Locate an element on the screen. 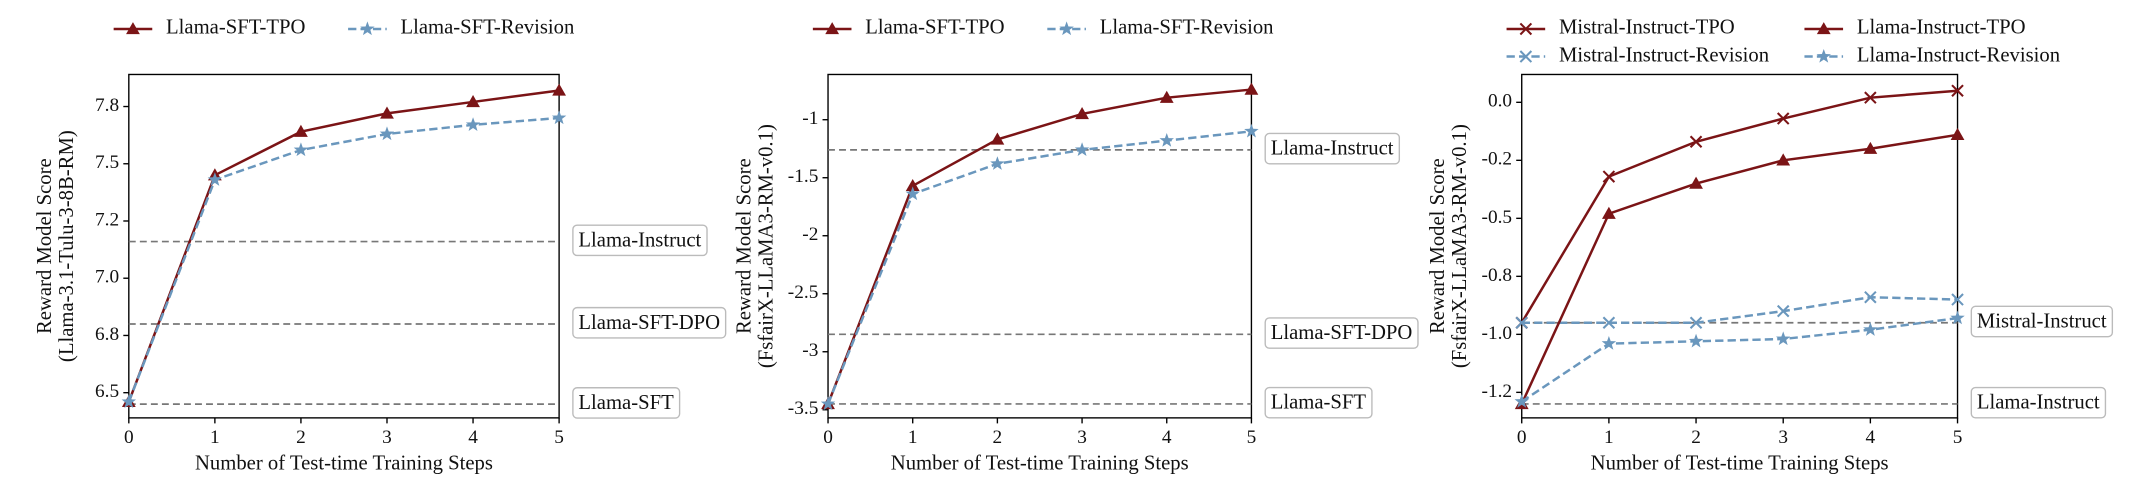 This screenshot has height=502, width=2136. y-tick-label: 7.8 is located at coordinates (107, 105).